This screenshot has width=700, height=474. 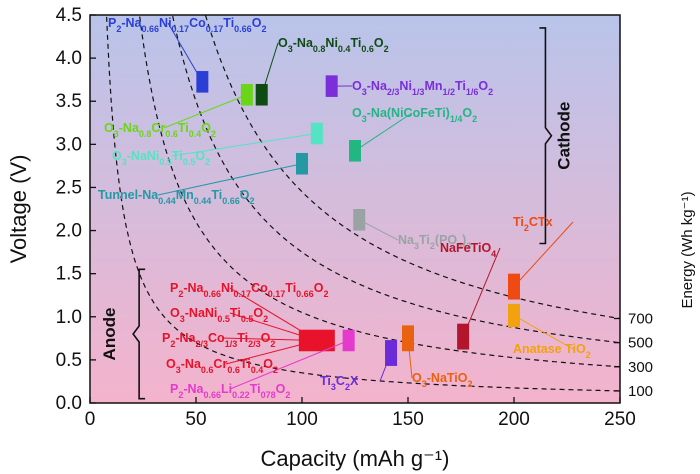 What do you see at coordinates (468, 250) in the screenshot?
I see `material-label: NaFeTiO4` at bounding box center [468, 250].